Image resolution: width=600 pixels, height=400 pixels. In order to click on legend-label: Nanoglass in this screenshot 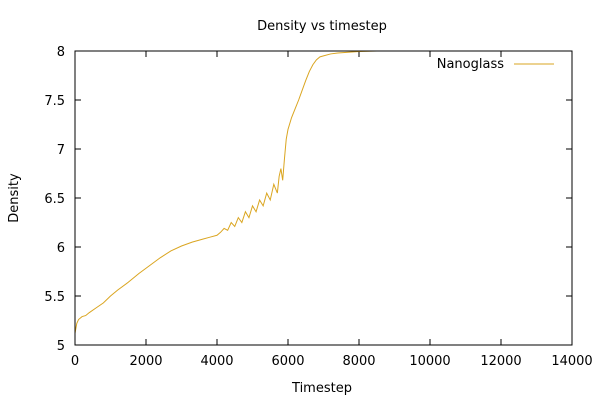, I will do `click(470, 64)`.